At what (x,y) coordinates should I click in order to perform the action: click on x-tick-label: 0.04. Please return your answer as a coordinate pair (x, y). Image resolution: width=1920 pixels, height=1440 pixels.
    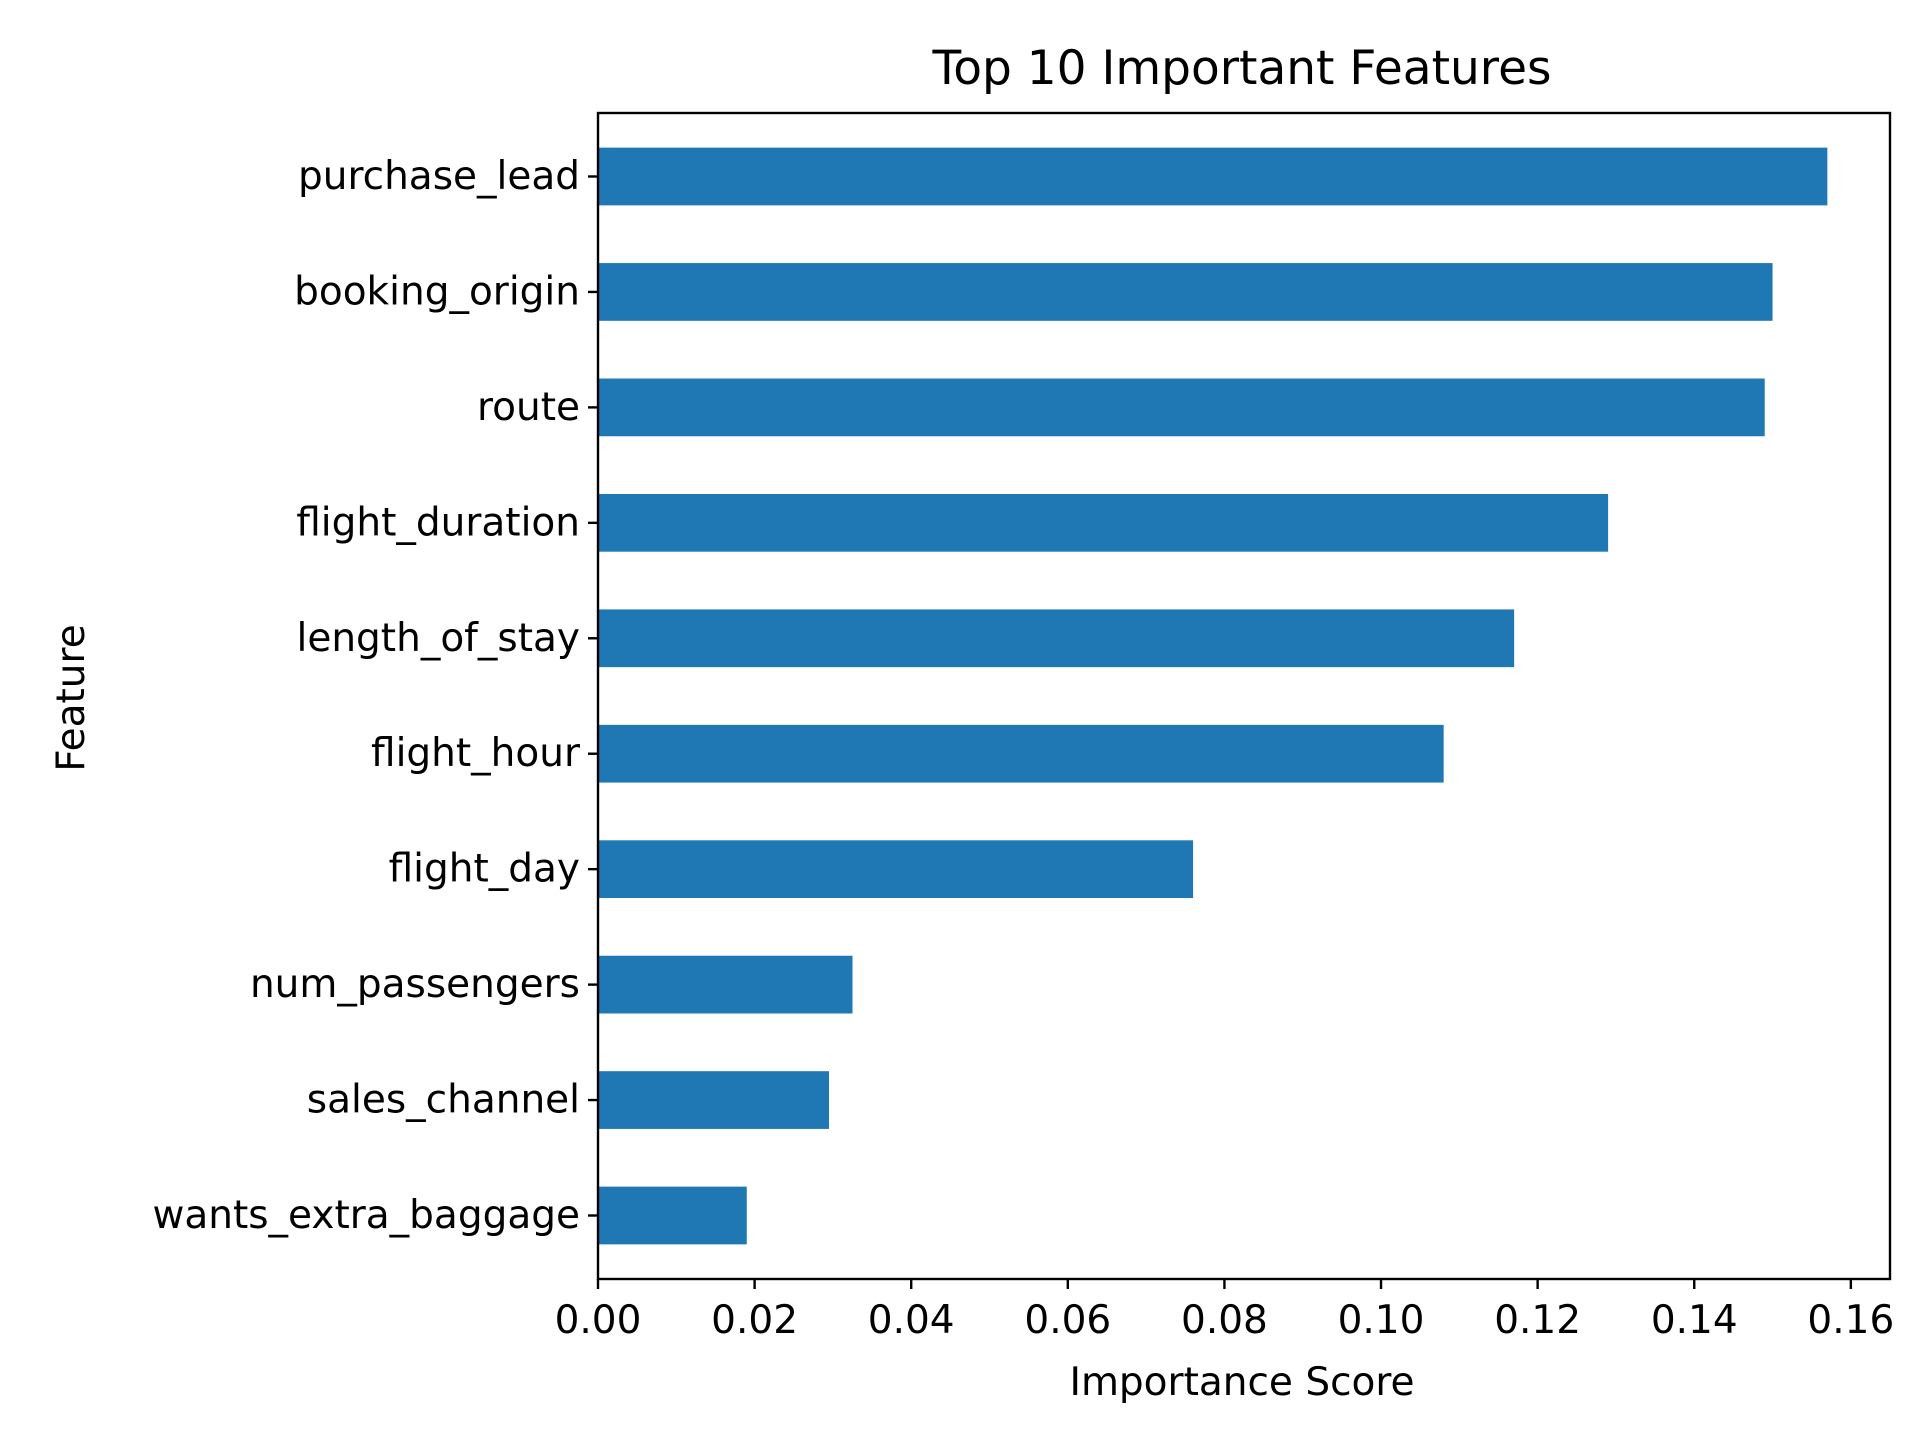
    Looking at the image, I should click on (911, 1320).